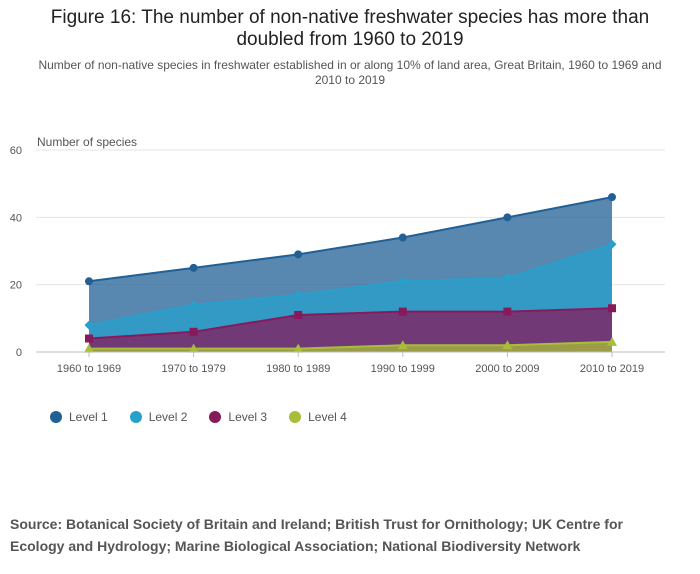 The image size is (700, 574). I want to click on x-tick-label: 2010 to 2019, so click(612, 369).